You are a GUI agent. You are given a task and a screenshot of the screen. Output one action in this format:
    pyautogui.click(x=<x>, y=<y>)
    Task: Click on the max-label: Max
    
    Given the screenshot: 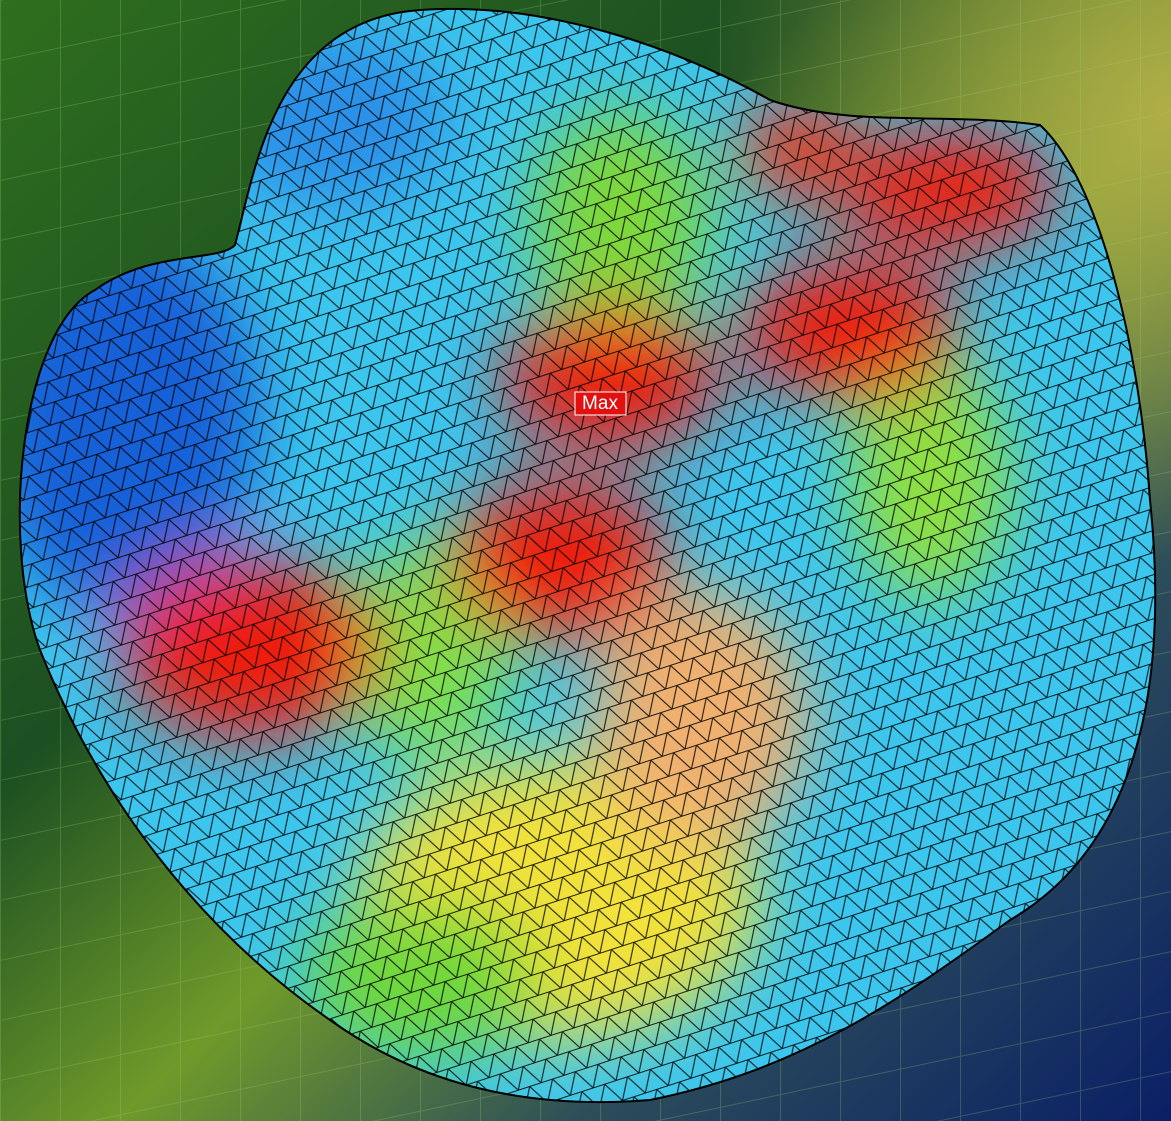 What is the action you would take?
    pyautogui.click(x=600, y=403)
    